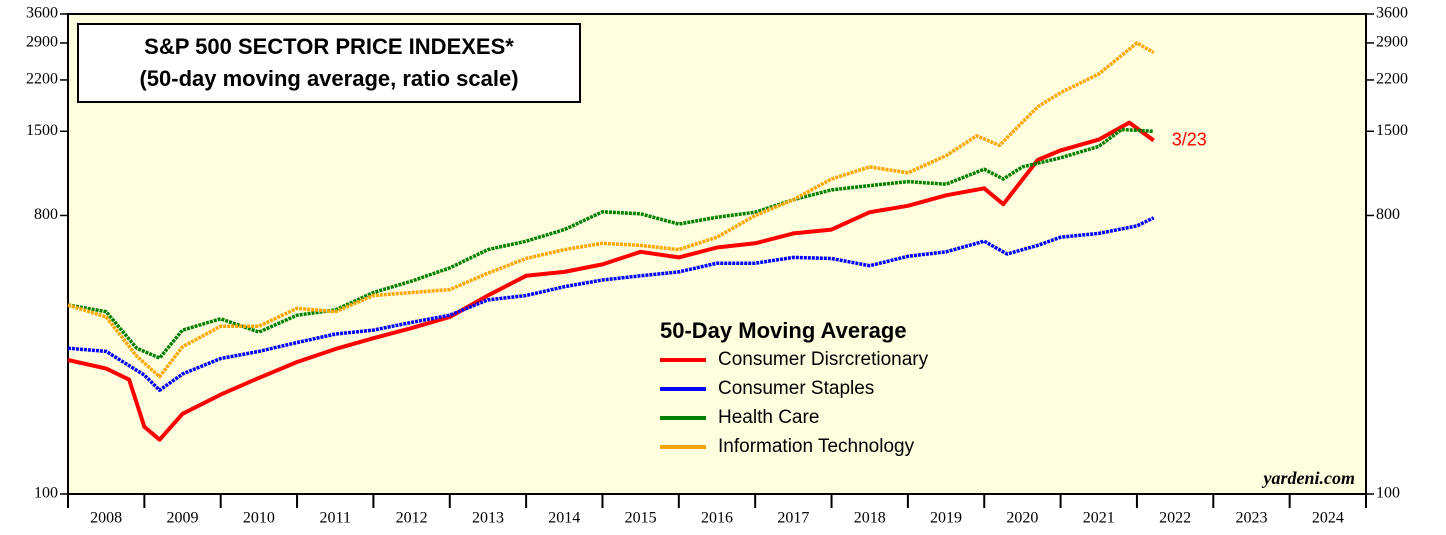 The height and width of the screenshot is (535, 1446). What do you see at coordinates (106, 518) in the screenshot?
I see `x-tick-label: 2008` at bounding box center [106, 518].